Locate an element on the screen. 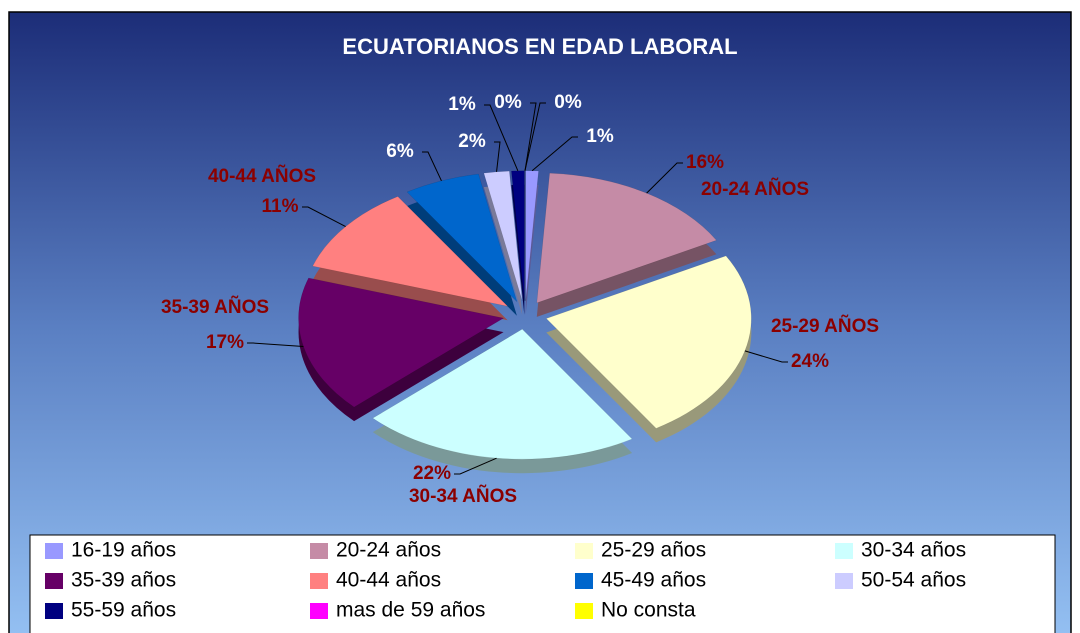 The width and height of the screenshot is (1080, 633). legend-label: mas de 59 años is located at coordinates (410, 610).